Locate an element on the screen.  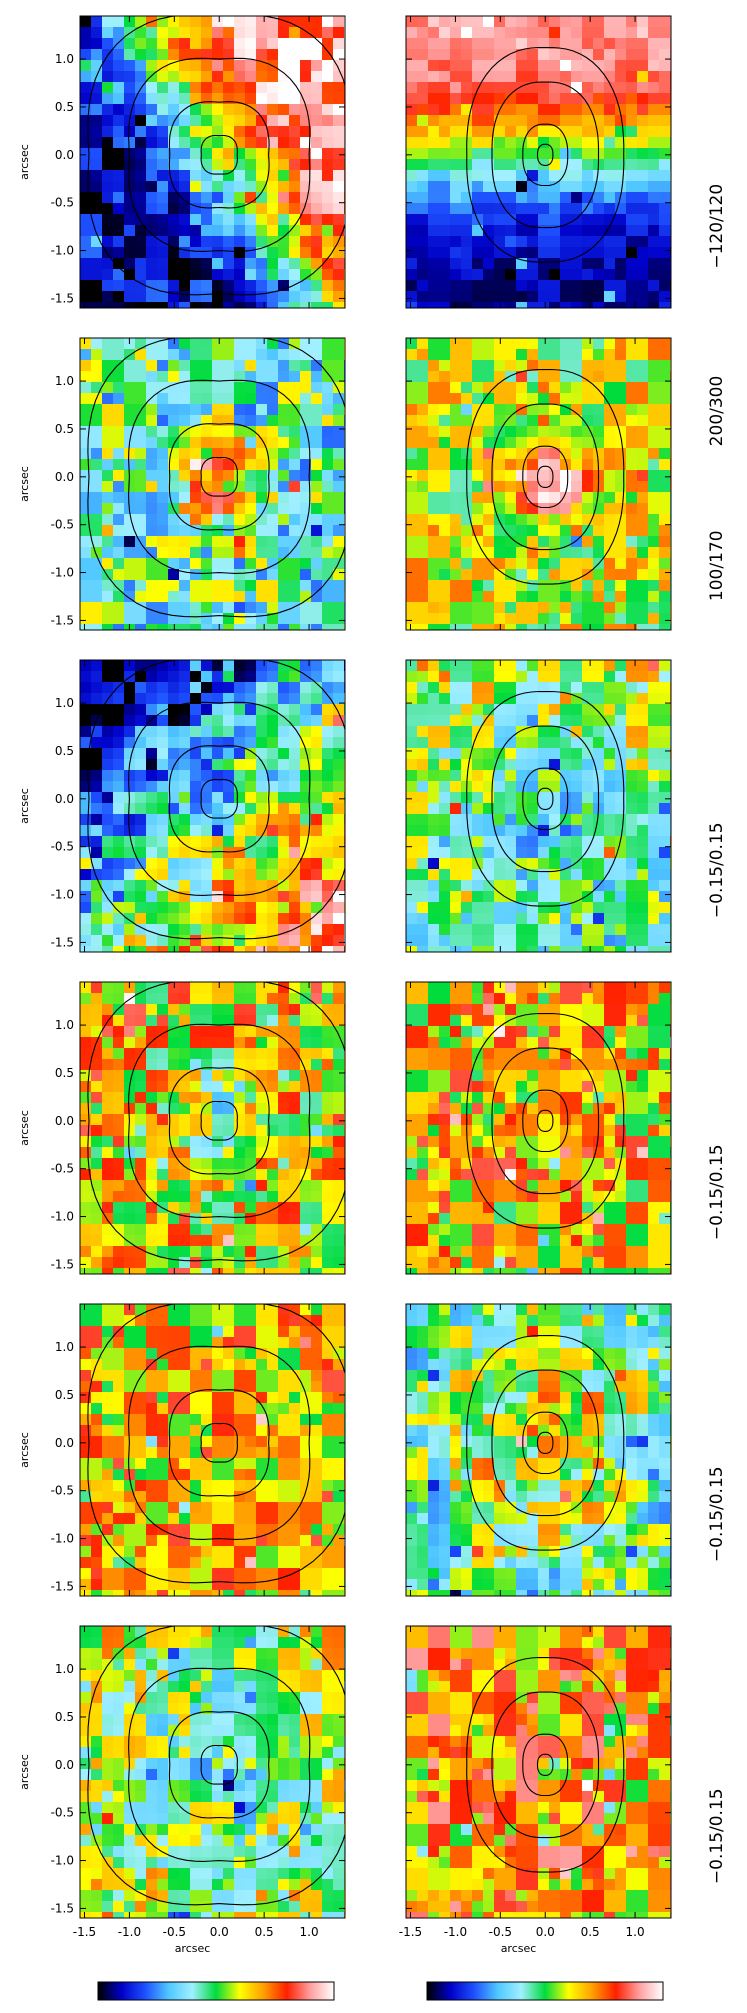
isophote-contours is located at coordinates (545, 798).